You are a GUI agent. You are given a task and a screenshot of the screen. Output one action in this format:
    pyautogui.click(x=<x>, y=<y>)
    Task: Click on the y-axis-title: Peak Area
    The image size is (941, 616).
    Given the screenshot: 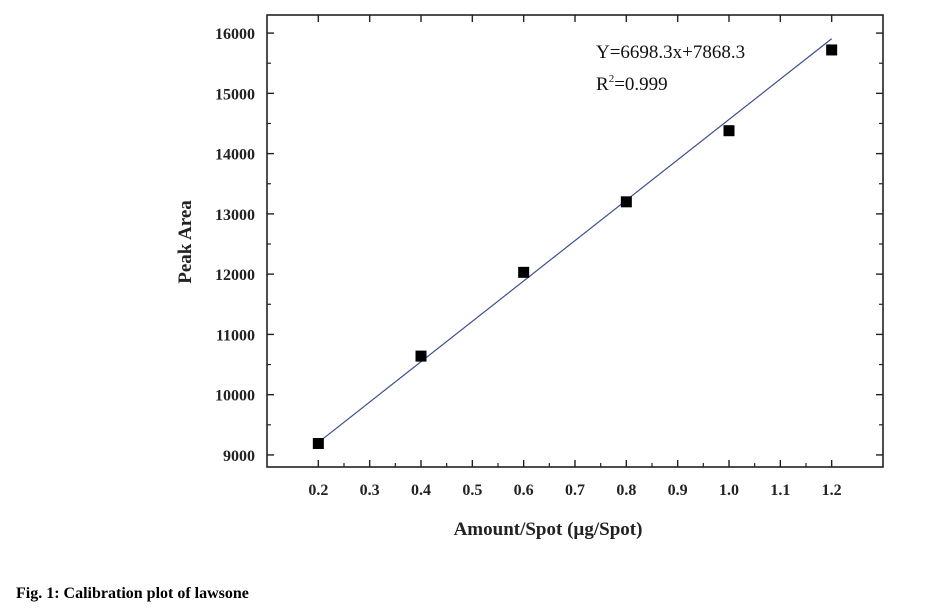 What is the action you would take?
    pyautogui.click(x=185, y=242)
    